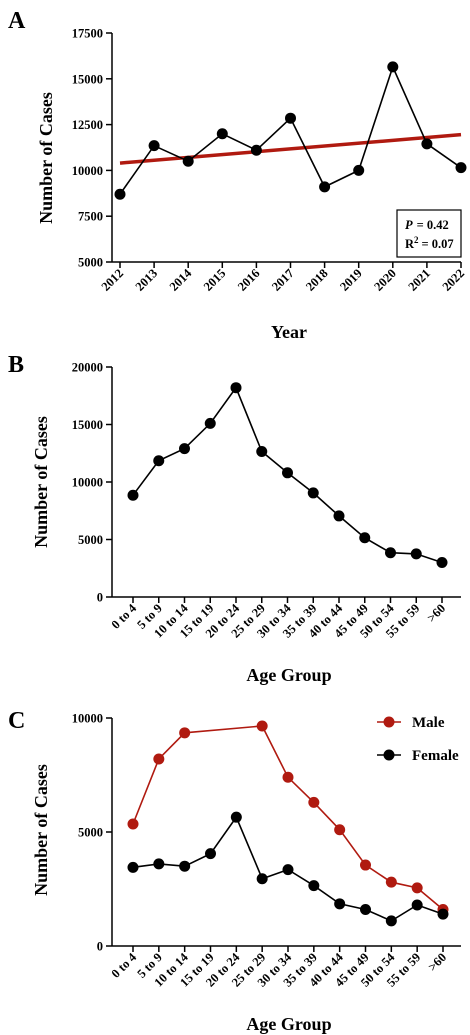 This screenshot has height=1035, width=470. I want to click on legend-label-female: Female, so click(435, 756).